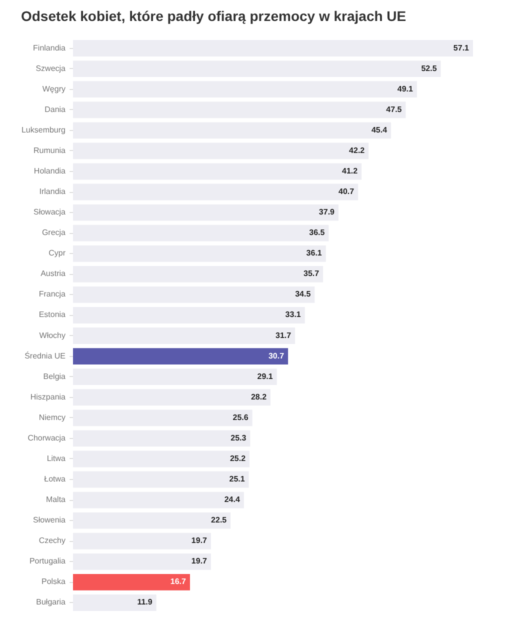 This screenshot has width=518, height=633. I want to click on y-tick-label: Bułgaria, so click(51, 602).